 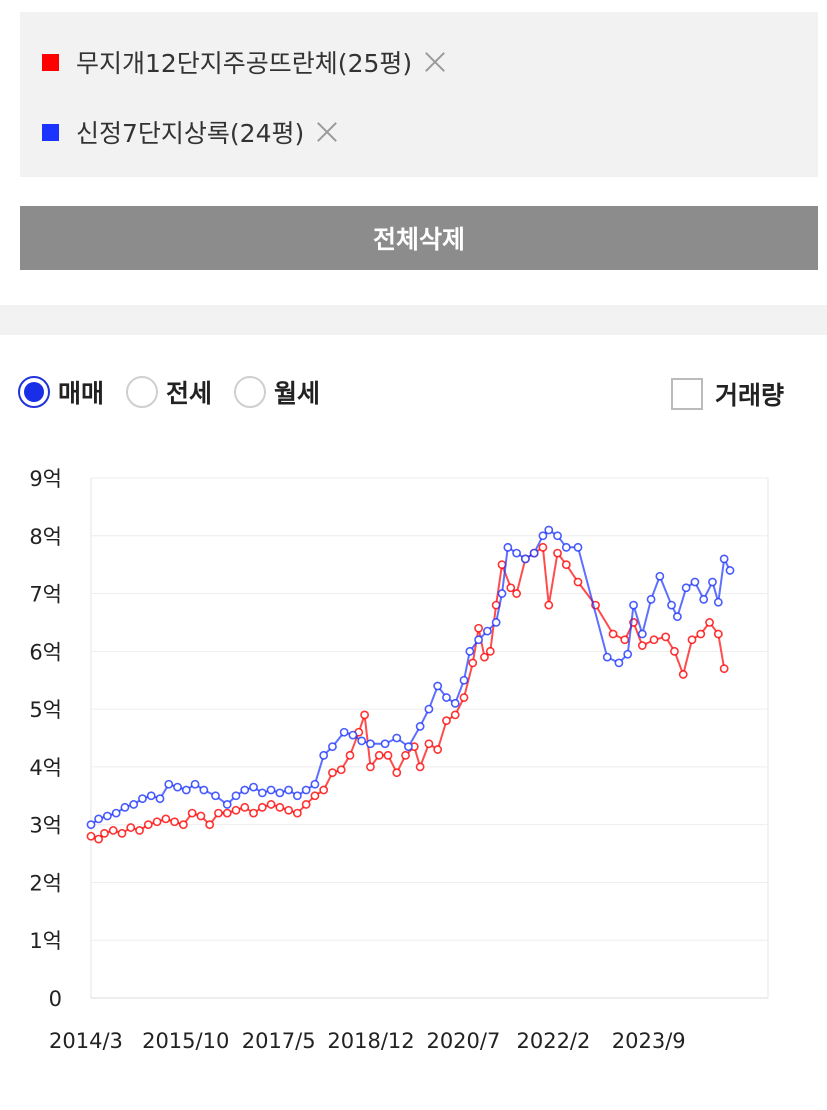 I want to click on y-tick-label: 3억, so click(x=45, y=826).